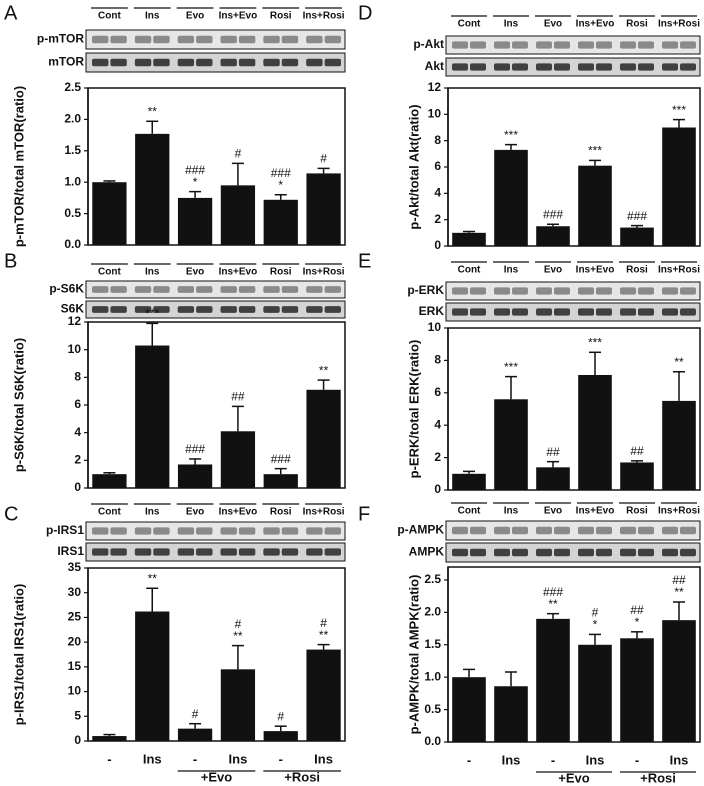 The width and height of the screenshot is (704, 786). Describe the element at coordinates (427, 552) in the screenshot. I see `blot-label: AMPK` at that location.